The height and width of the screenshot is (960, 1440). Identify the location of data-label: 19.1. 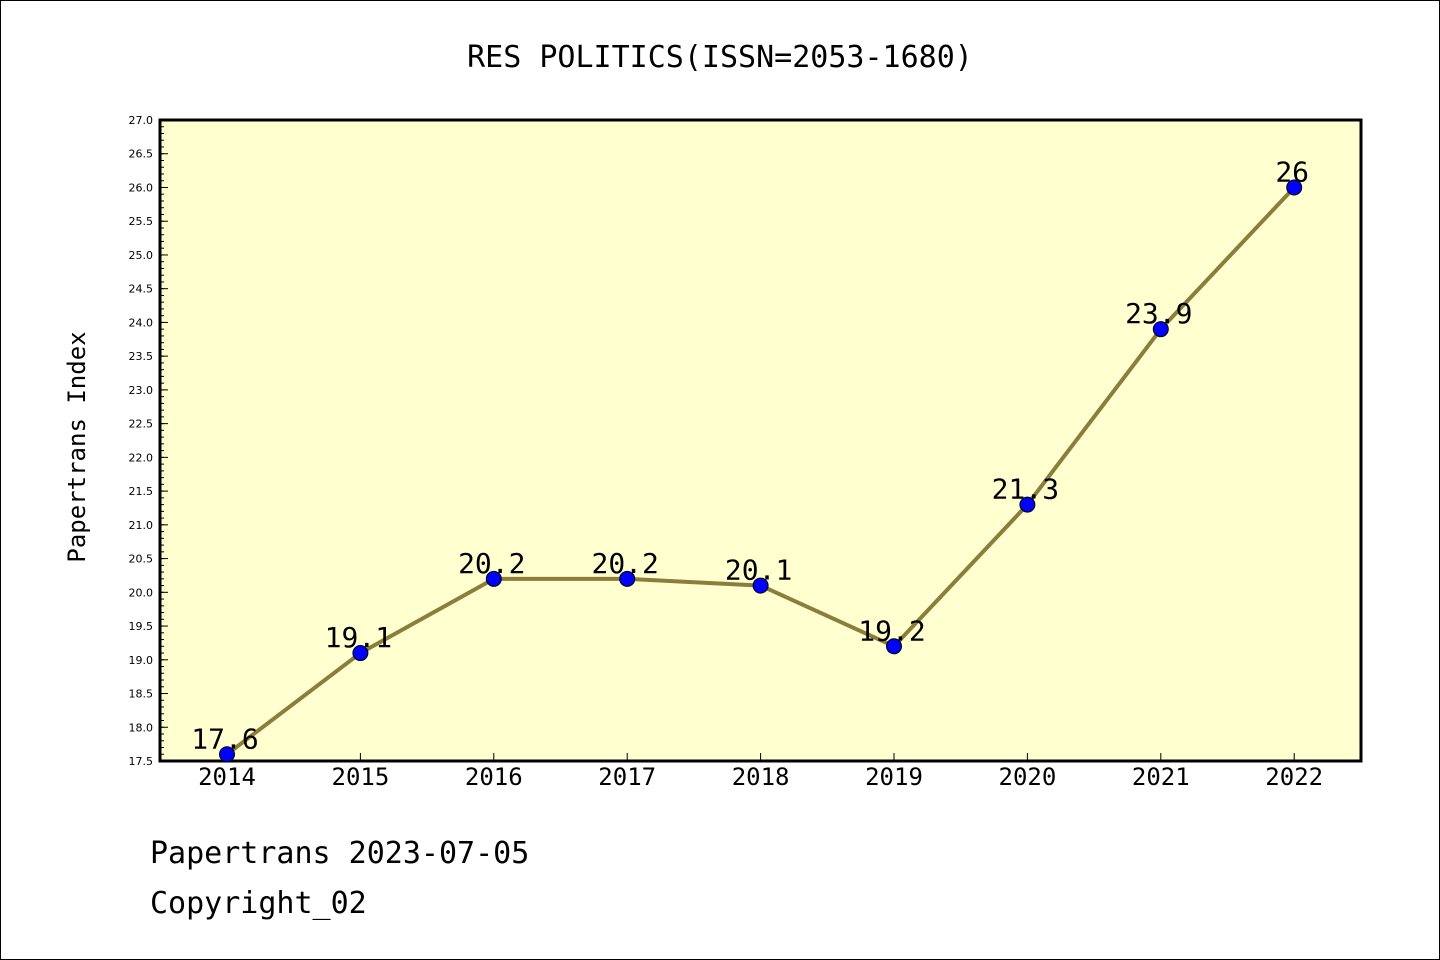
(358, 637).